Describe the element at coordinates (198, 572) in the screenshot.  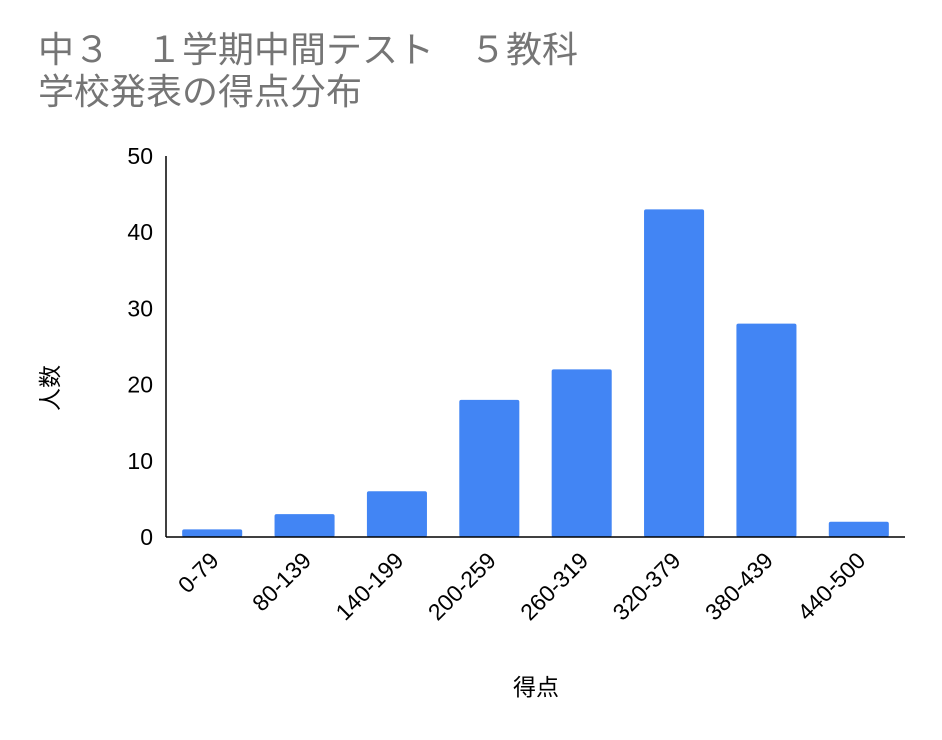
I see `x-tick-label: 0-79` at that location.